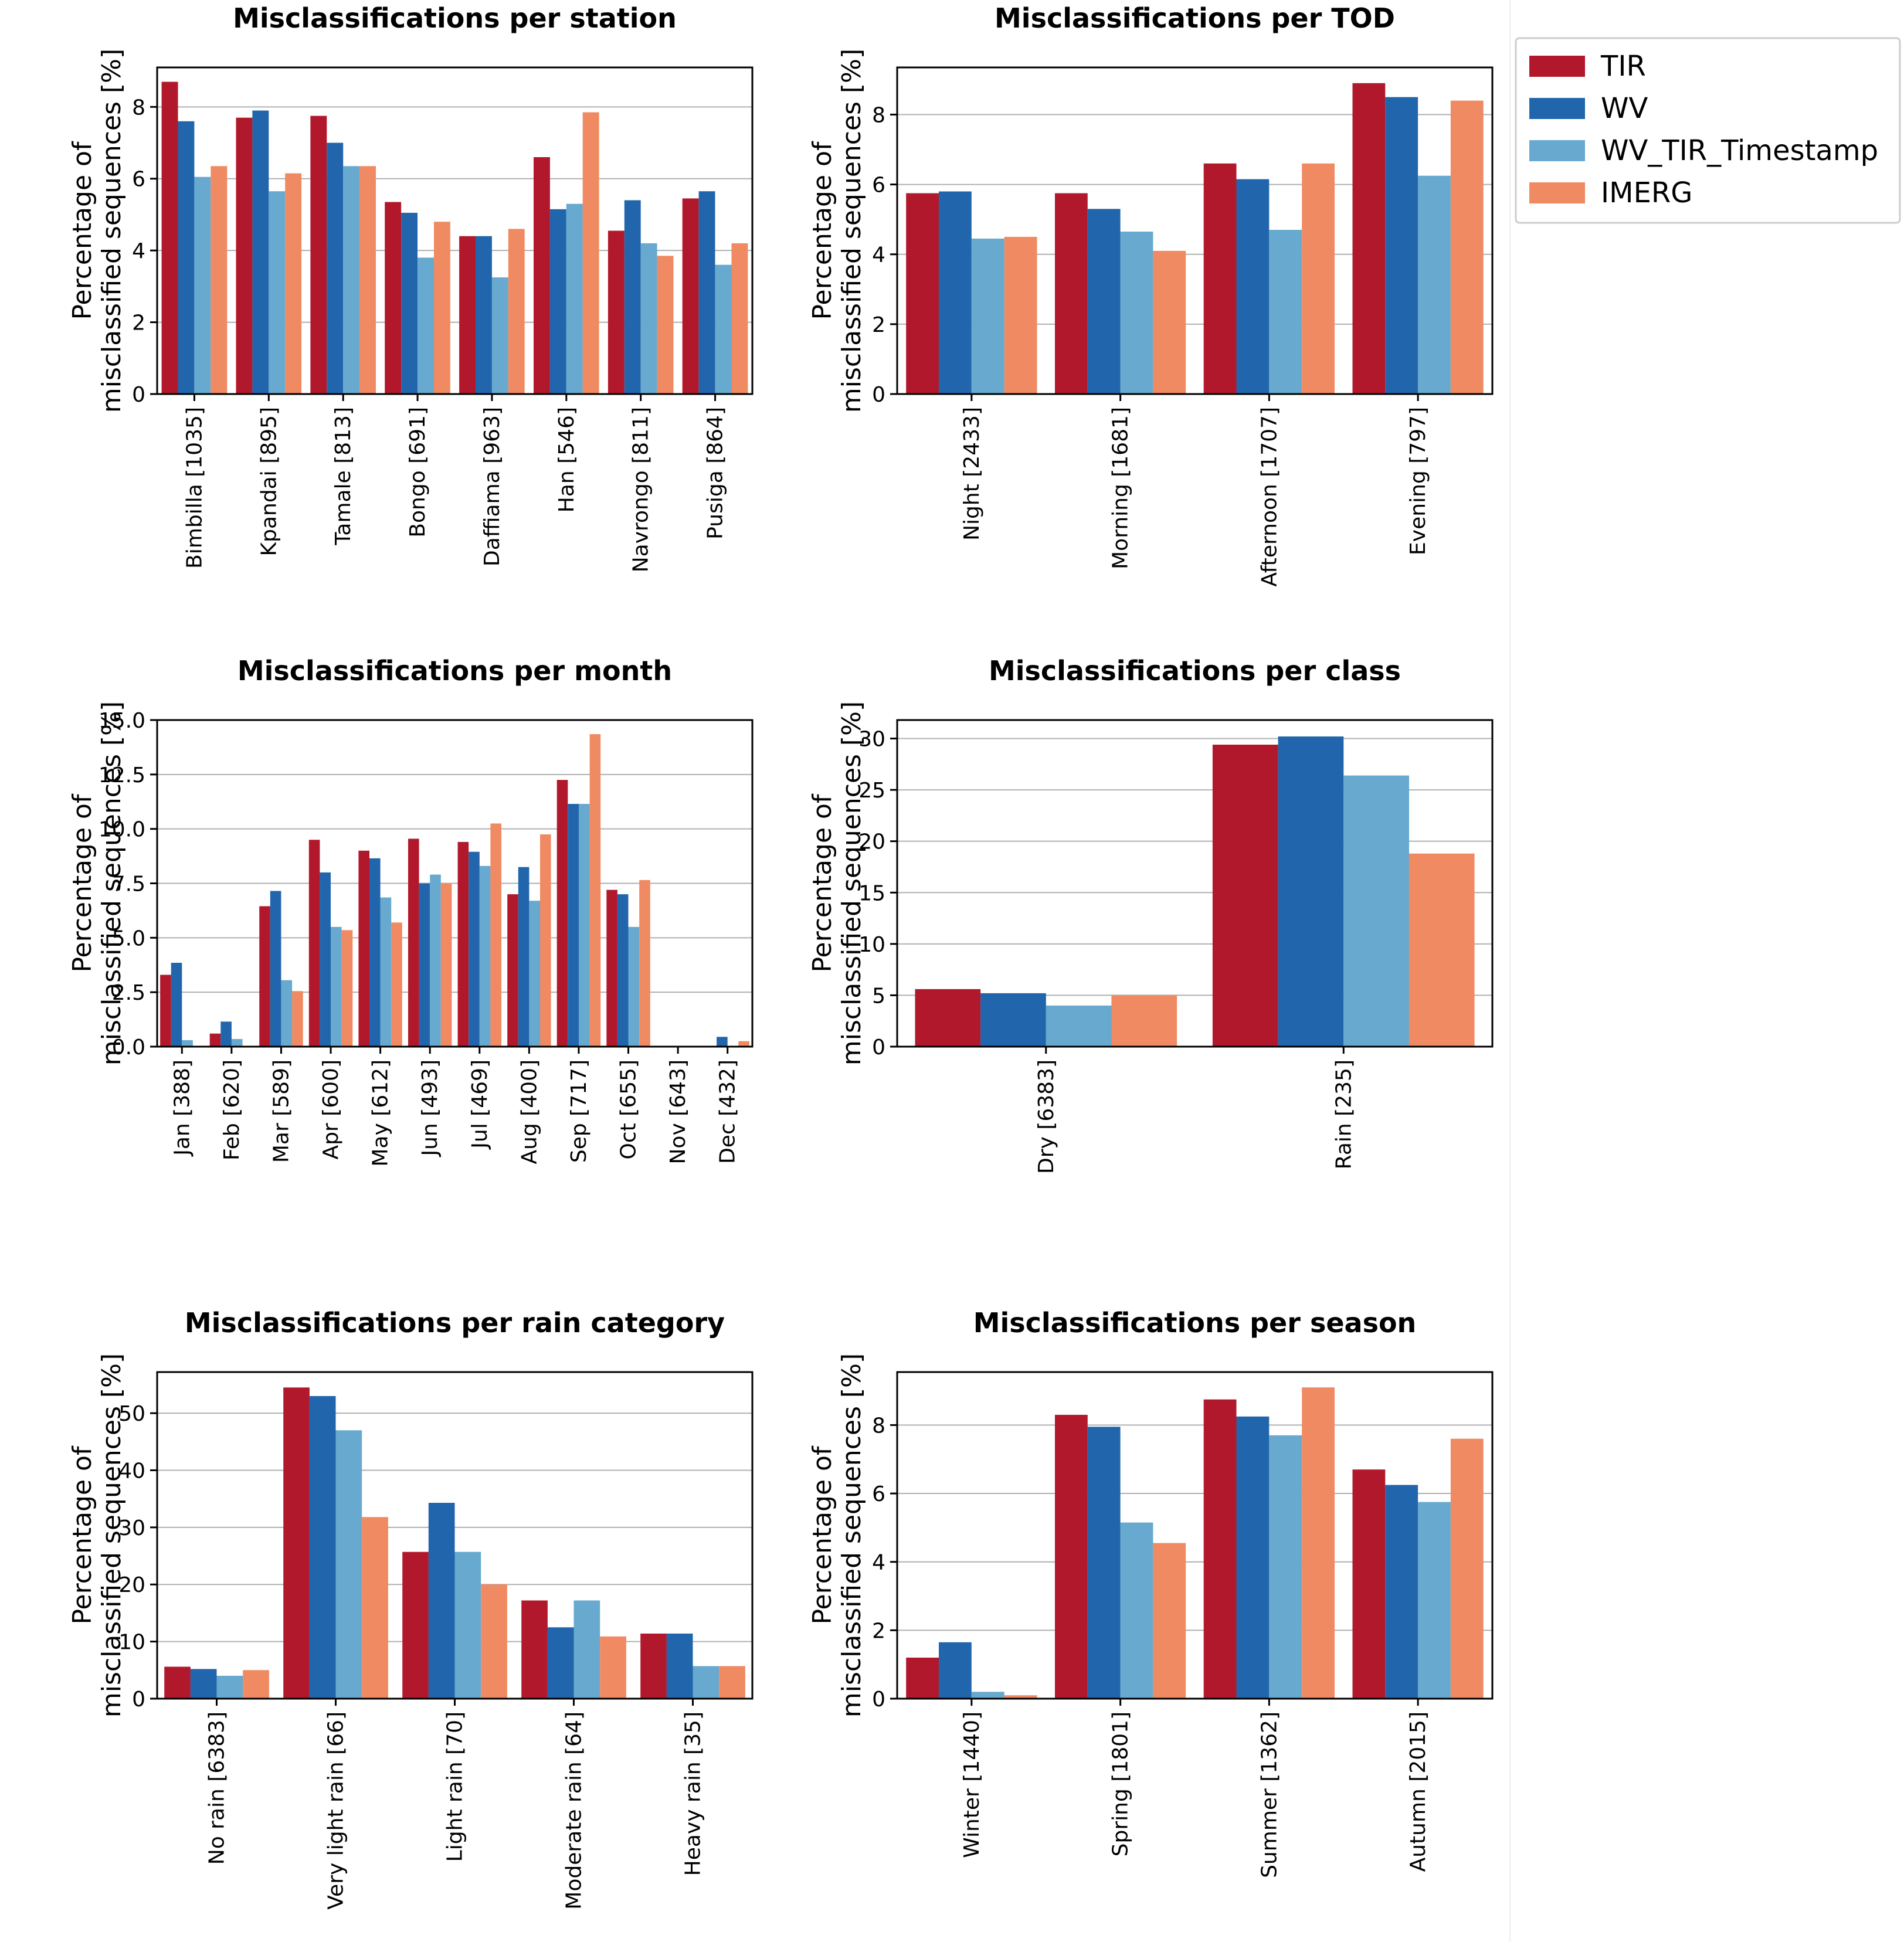  Describe the element at coordinates (293, 283) in the screenshot. I see `bar-imerg-kpandai` at that location.